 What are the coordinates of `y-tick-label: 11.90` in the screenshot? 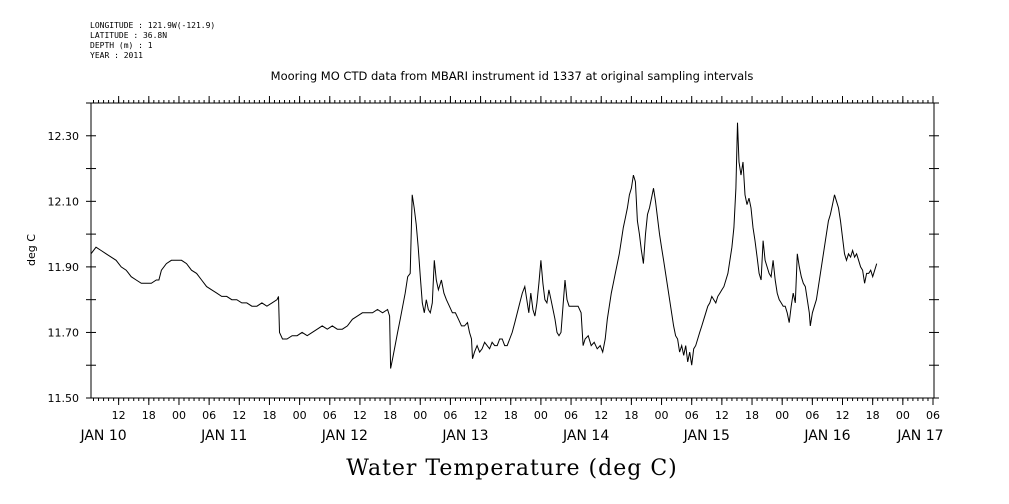 It's located at (64, 267).